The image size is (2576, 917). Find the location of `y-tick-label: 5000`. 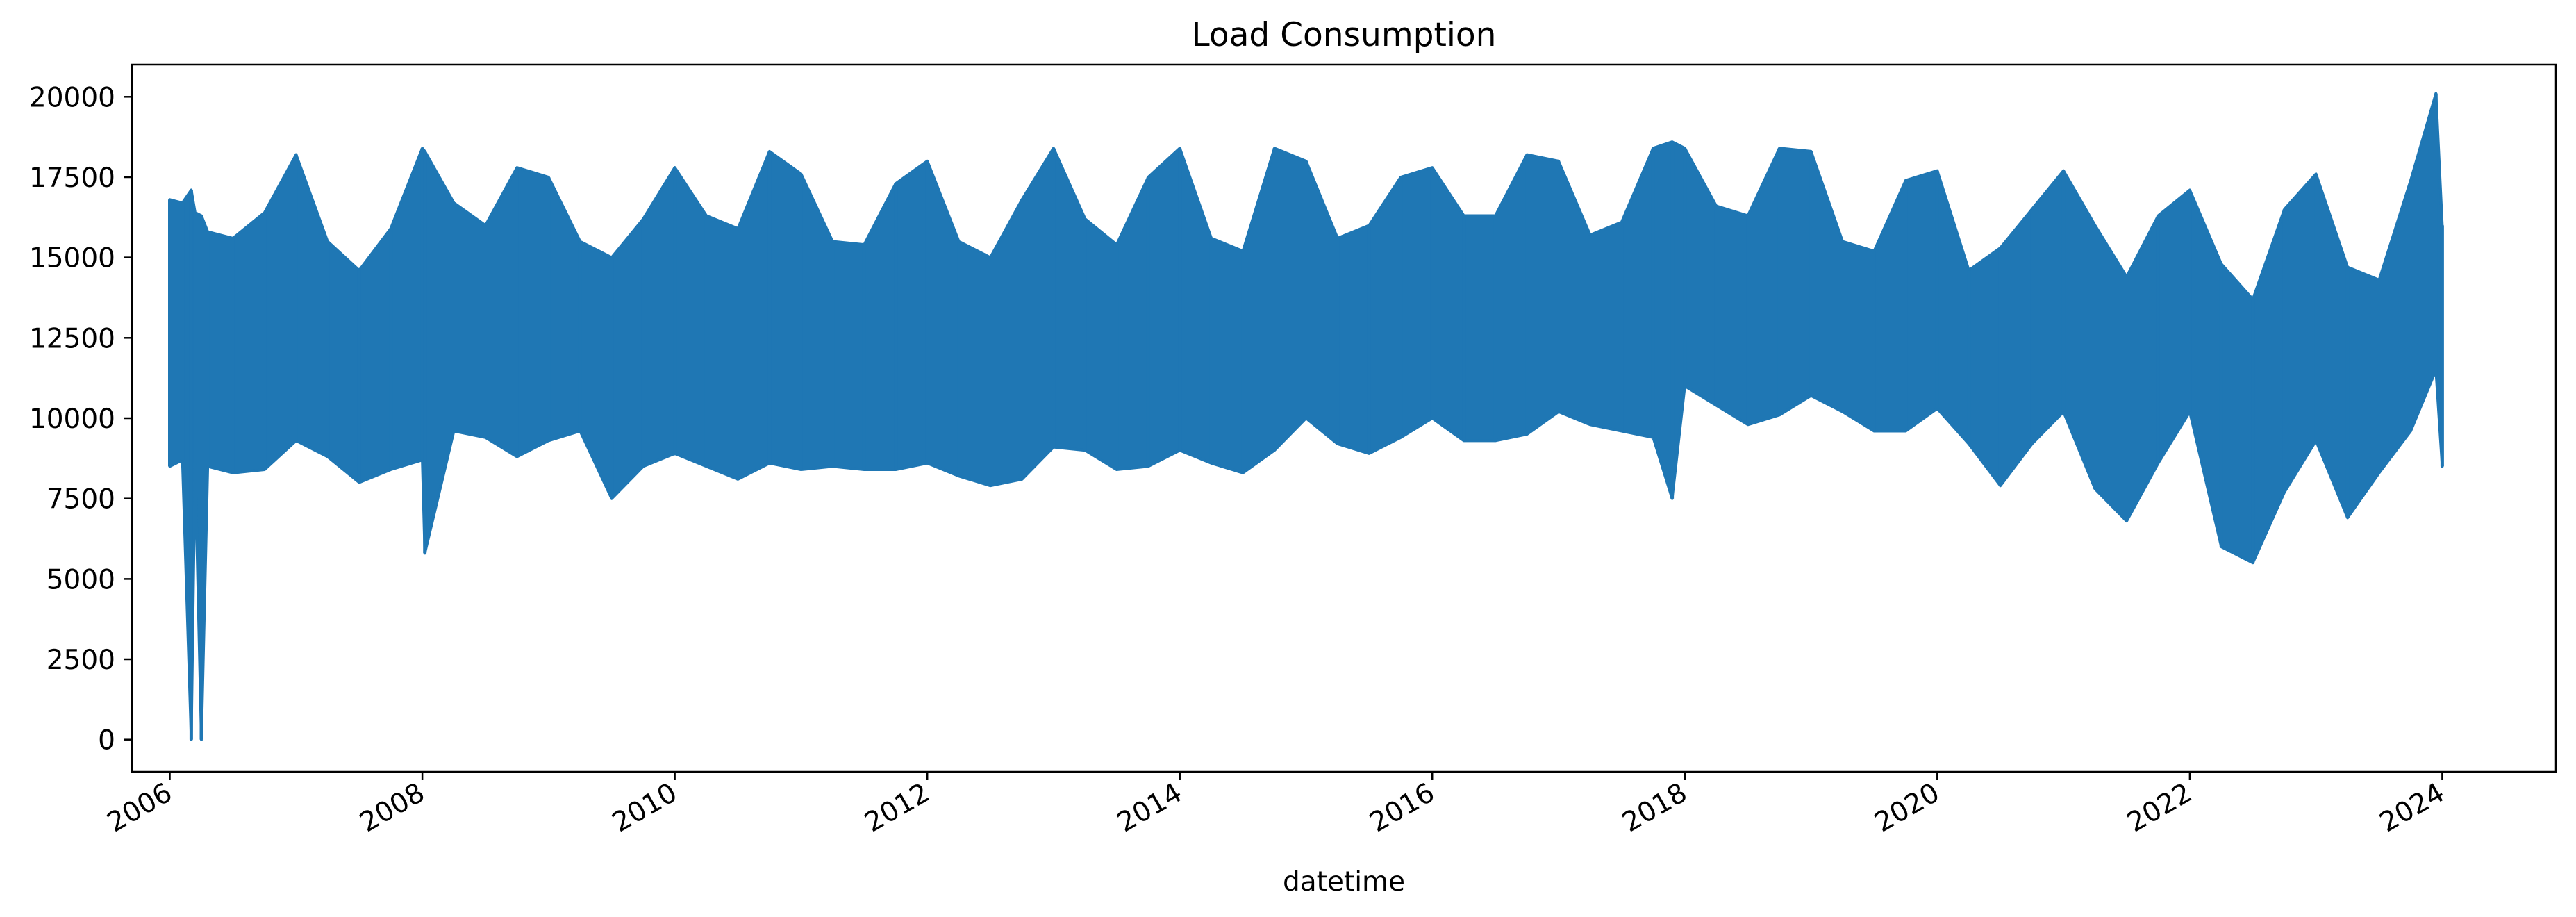

y-tick-label: 5000 is located at coordinates (81, 579).